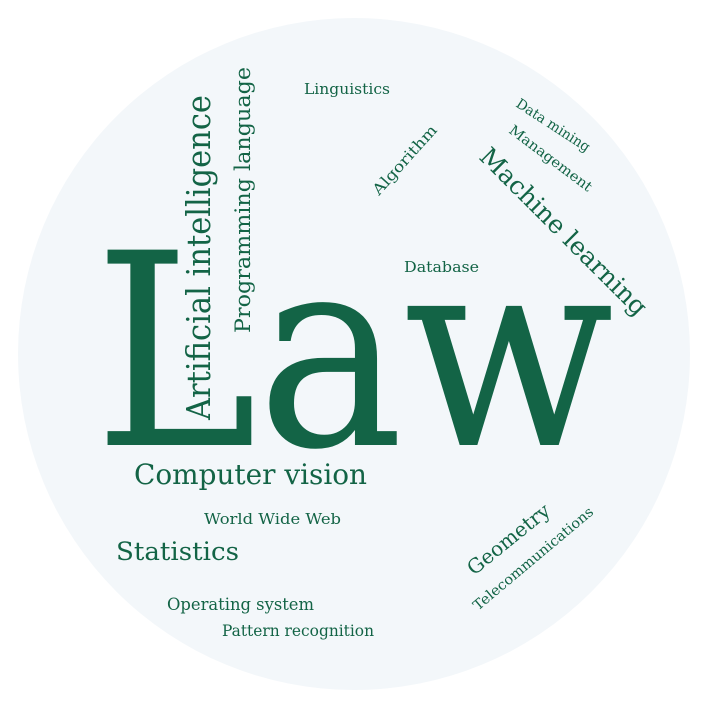 The width and height of the screenshot is (707, 707). Describe the element at coordinates (347, 89) in the screenshot. I see `word-linguistics: Linguistics` at that location.